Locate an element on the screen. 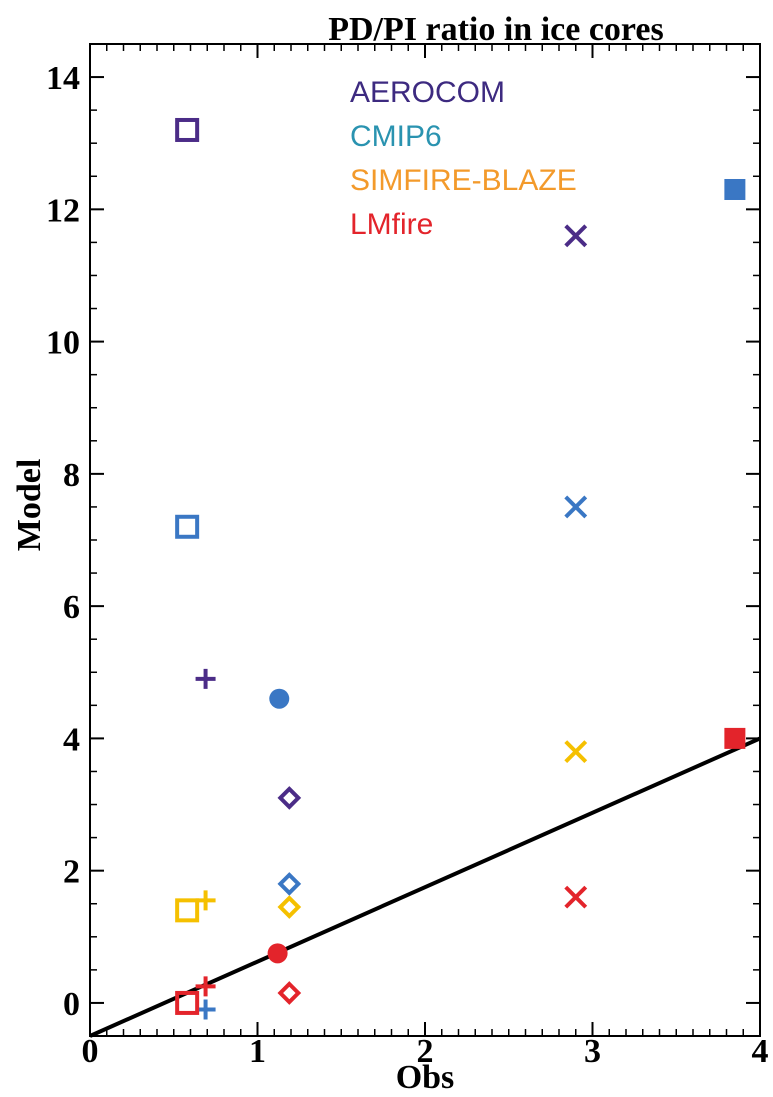 Image resolution: width=773 pixels, height=1097 pixels. y-tick-label: 12 is located at coordinates (63, 210).